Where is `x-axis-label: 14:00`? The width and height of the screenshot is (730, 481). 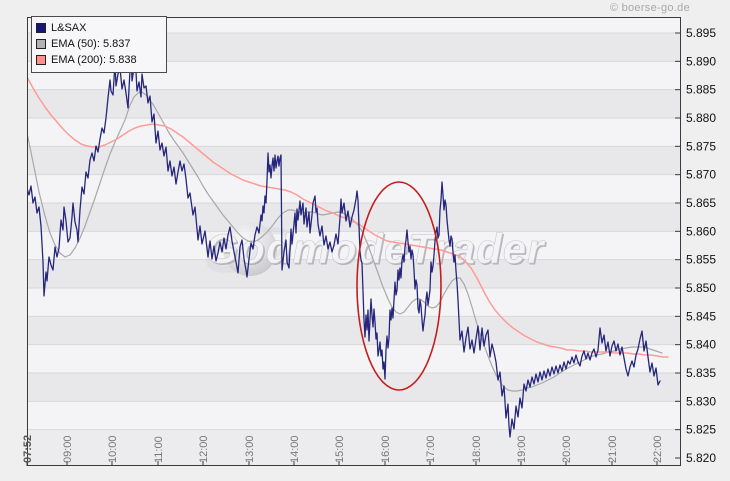 x-axis-label: 14:00 is located at coordinates (295, 449).